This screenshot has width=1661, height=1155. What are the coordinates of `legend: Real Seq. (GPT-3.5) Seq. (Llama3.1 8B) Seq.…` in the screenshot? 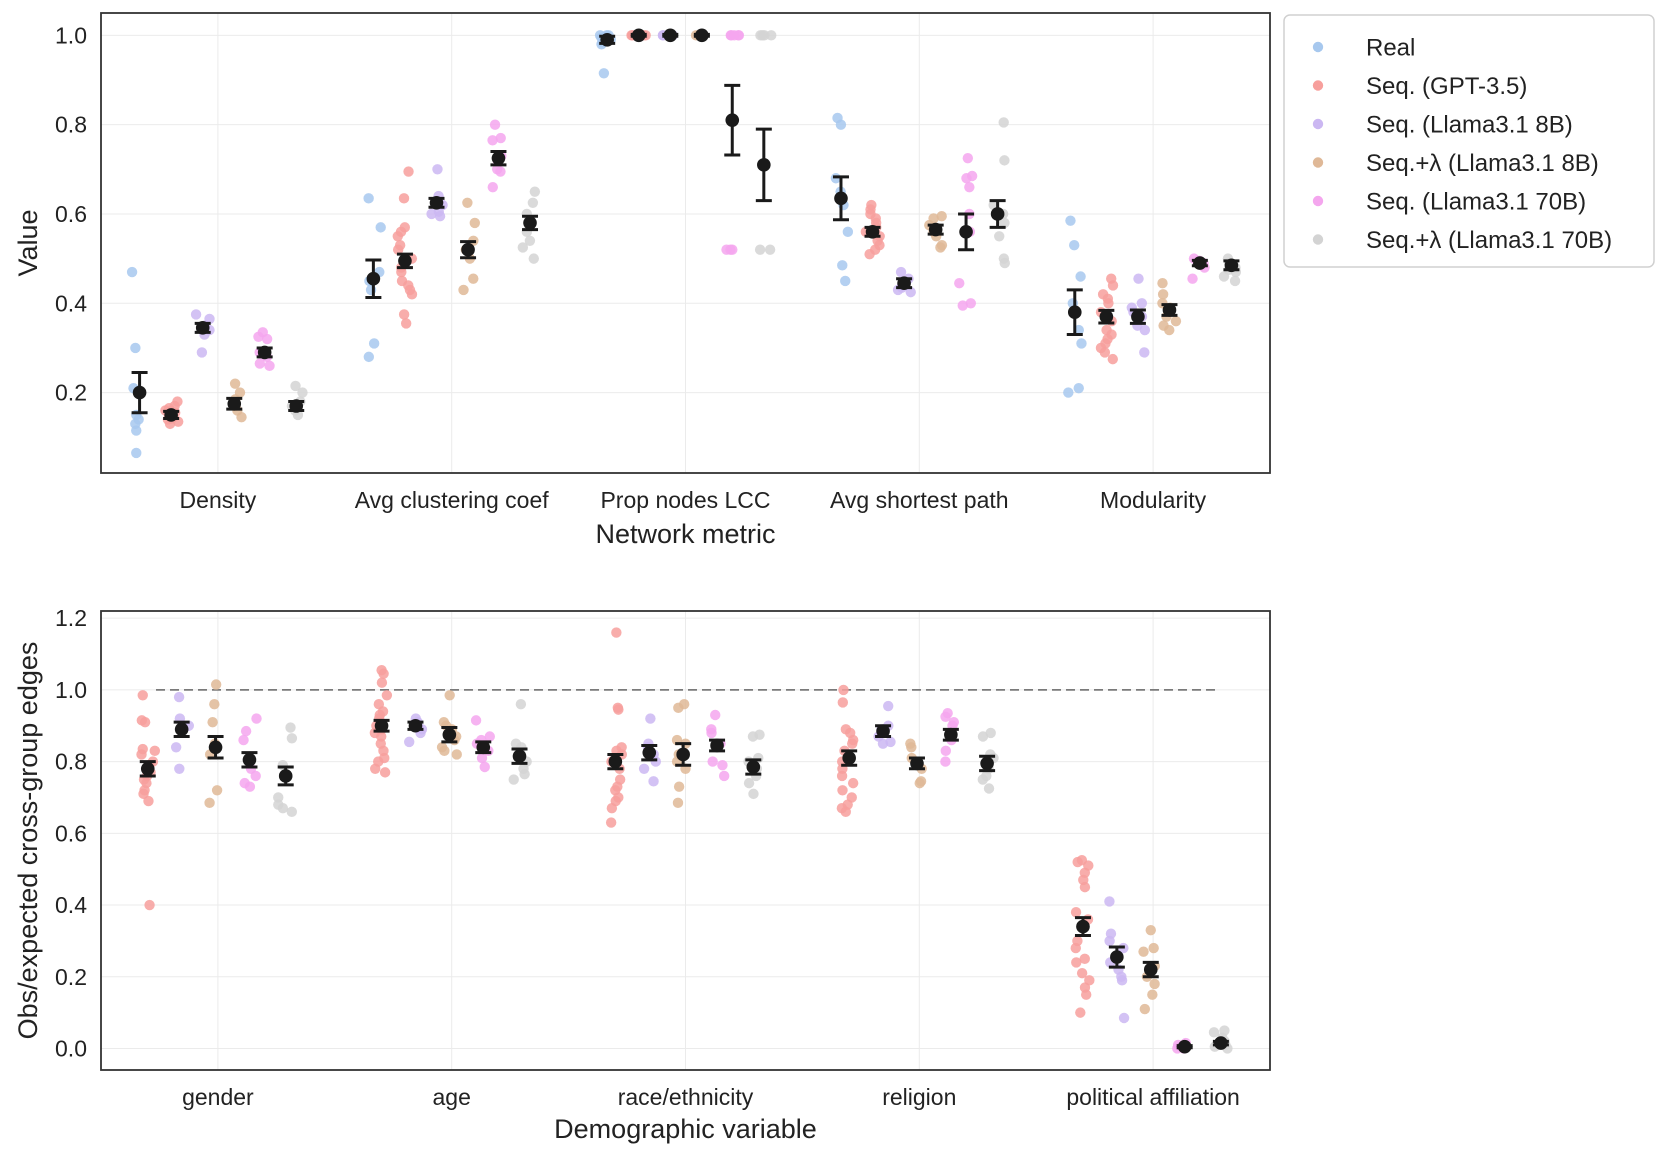 It's located at (1469, 141).